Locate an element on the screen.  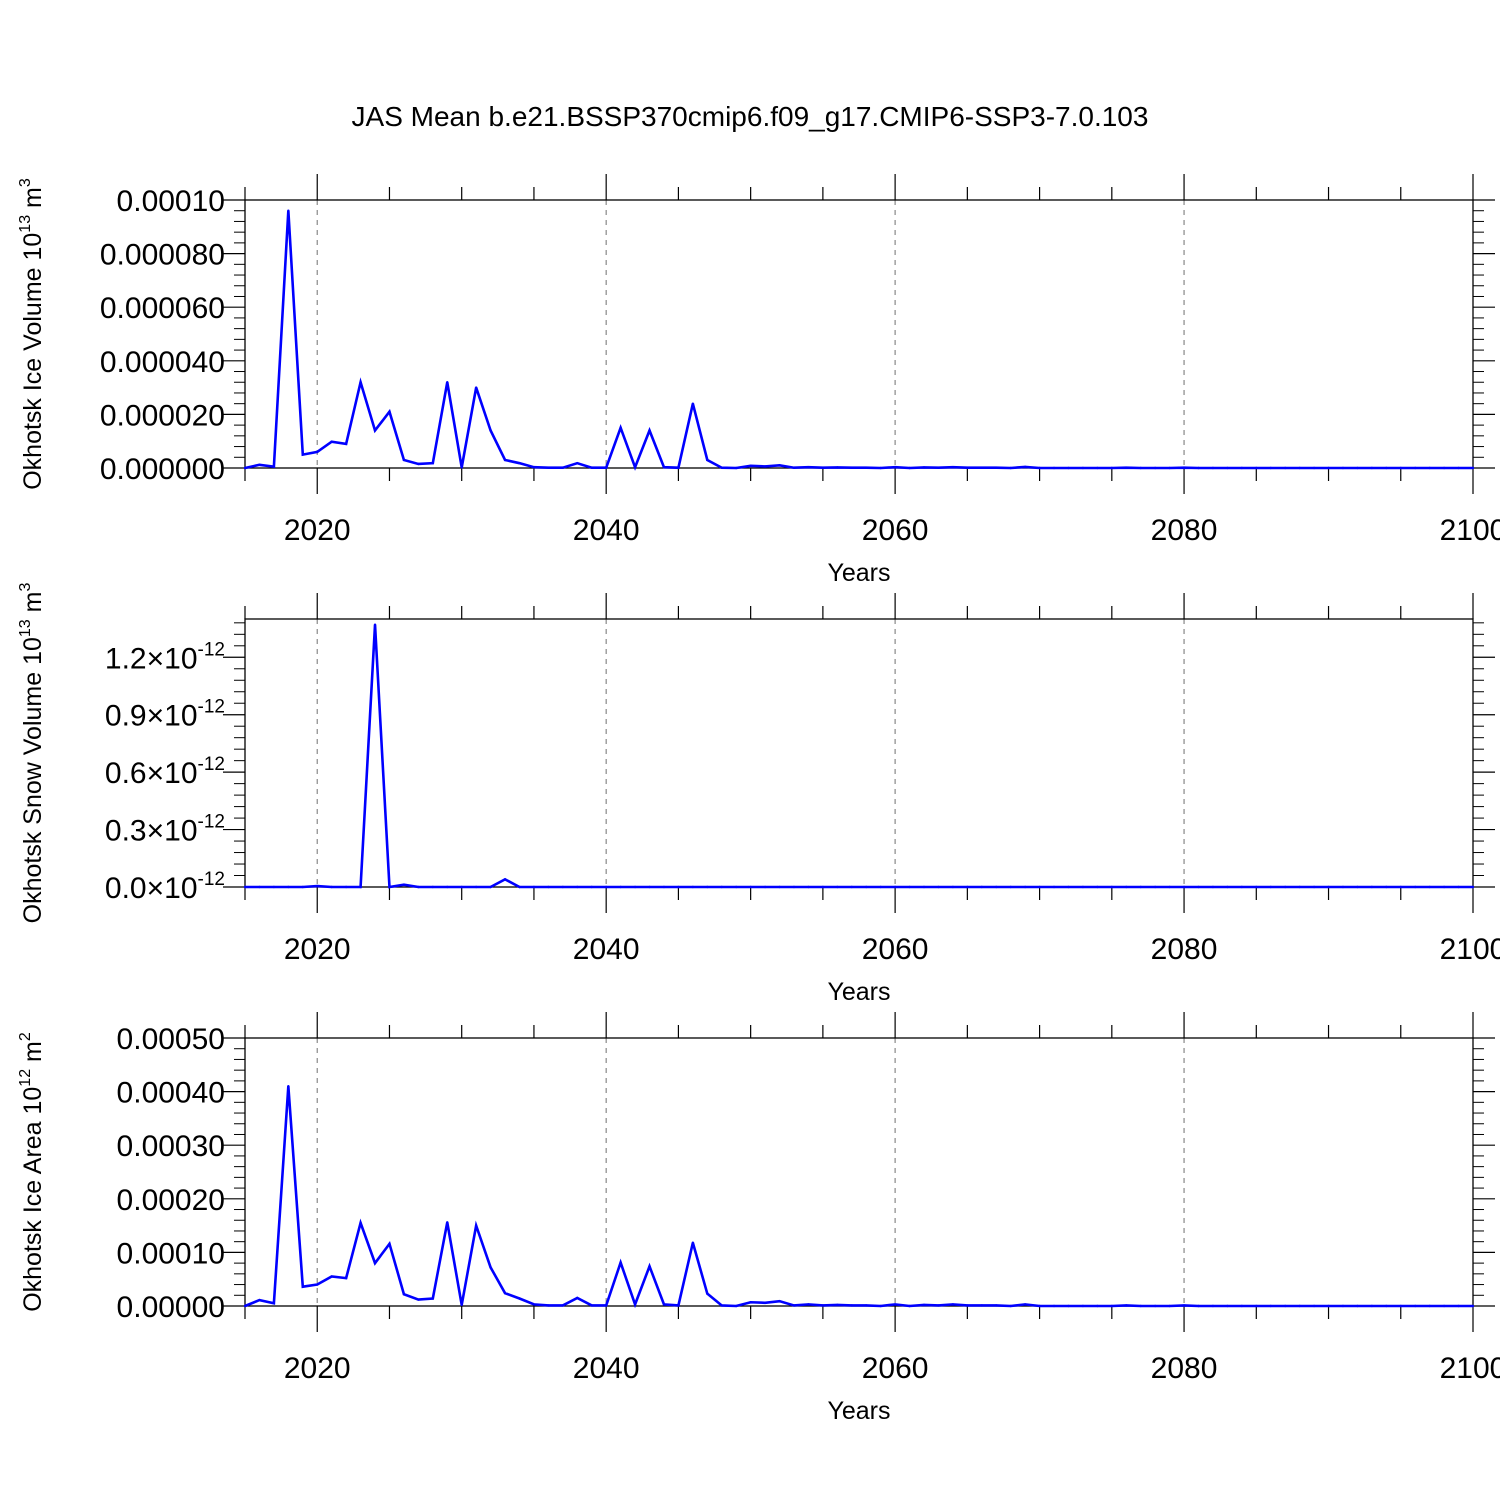
x-tick-label: 2020 is located at coordinates (317, 949).